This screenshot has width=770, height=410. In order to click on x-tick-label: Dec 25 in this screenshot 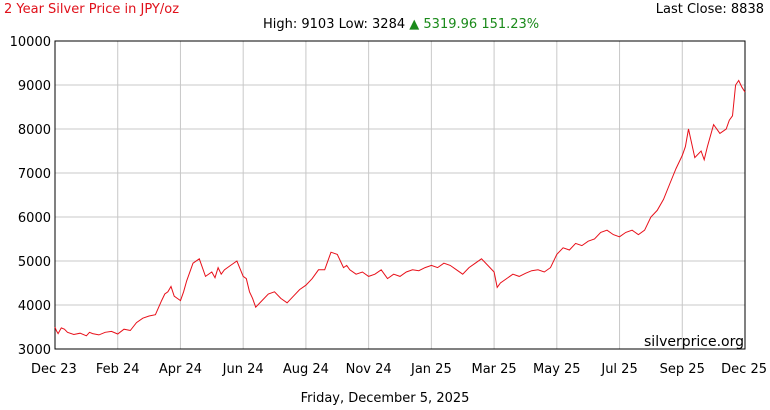, I will do `click(744, 369)`.